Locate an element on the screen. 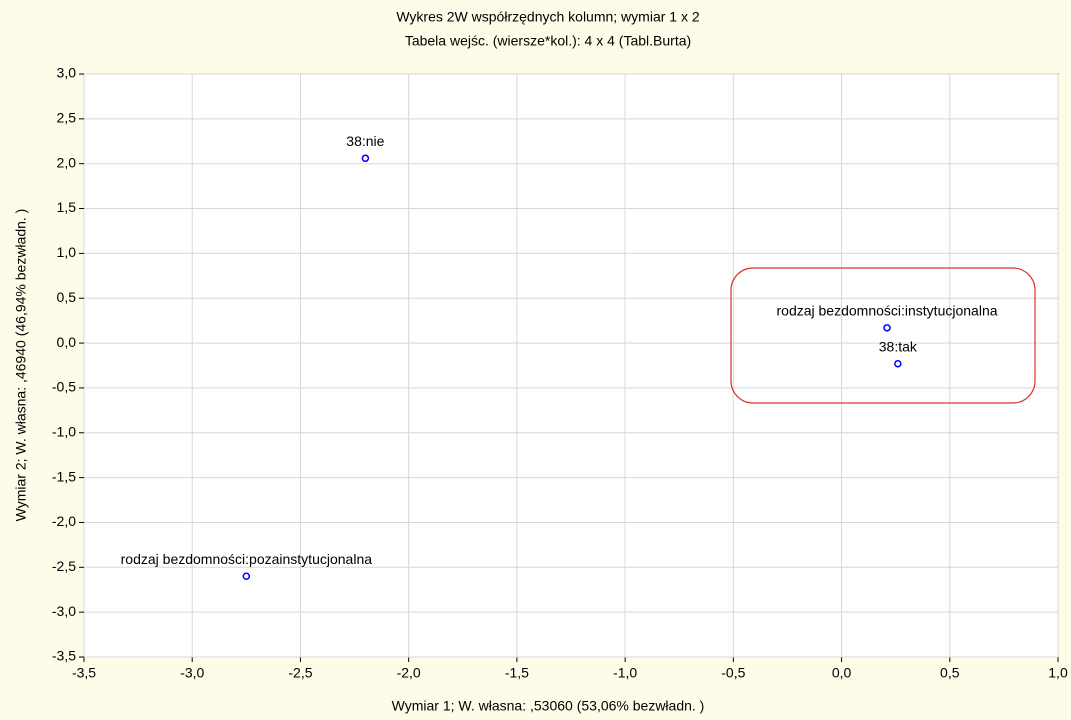  point-label: 38:tak is located at coordinates (898, 346).